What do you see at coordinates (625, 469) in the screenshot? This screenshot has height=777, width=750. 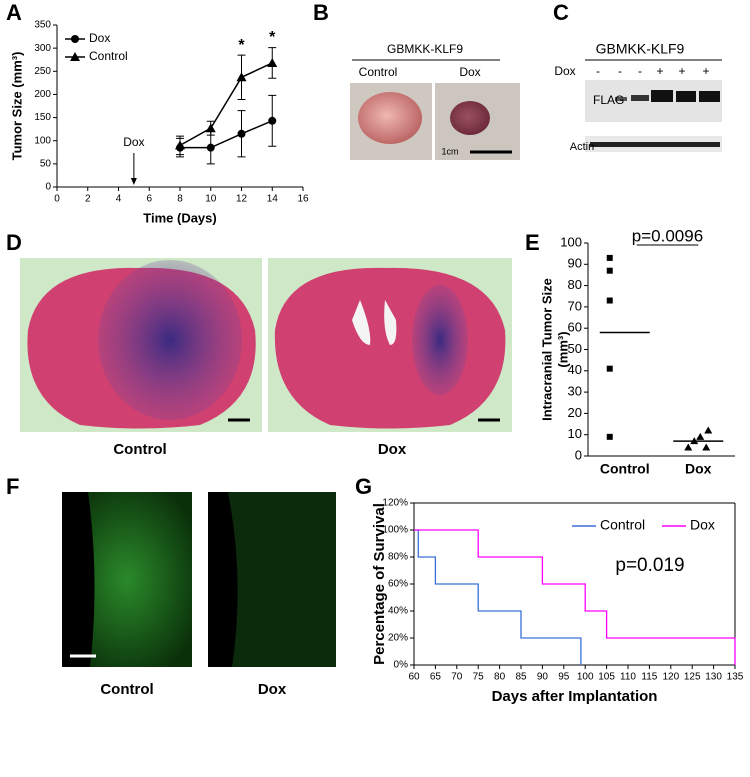 I see `x-tick-label: Control` at bounding box center [625, 469].